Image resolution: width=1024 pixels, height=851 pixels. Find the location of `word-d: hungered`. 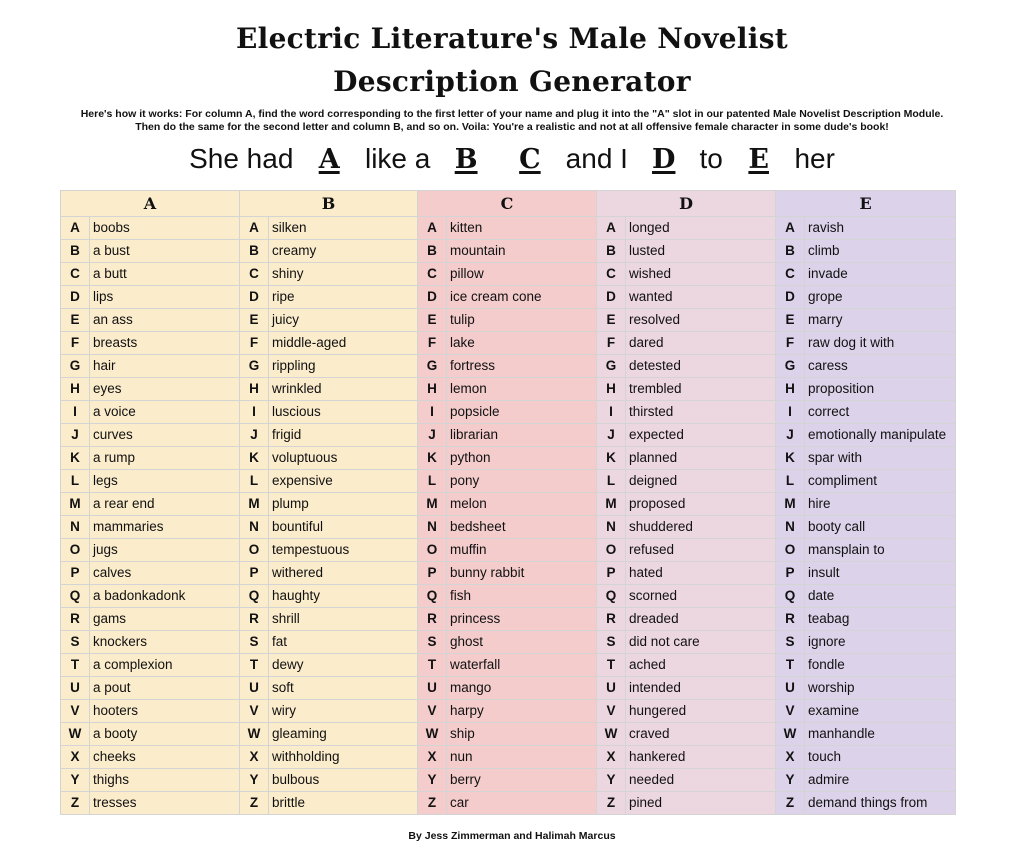

word-d: hungered is located at coordinates (701, 711).